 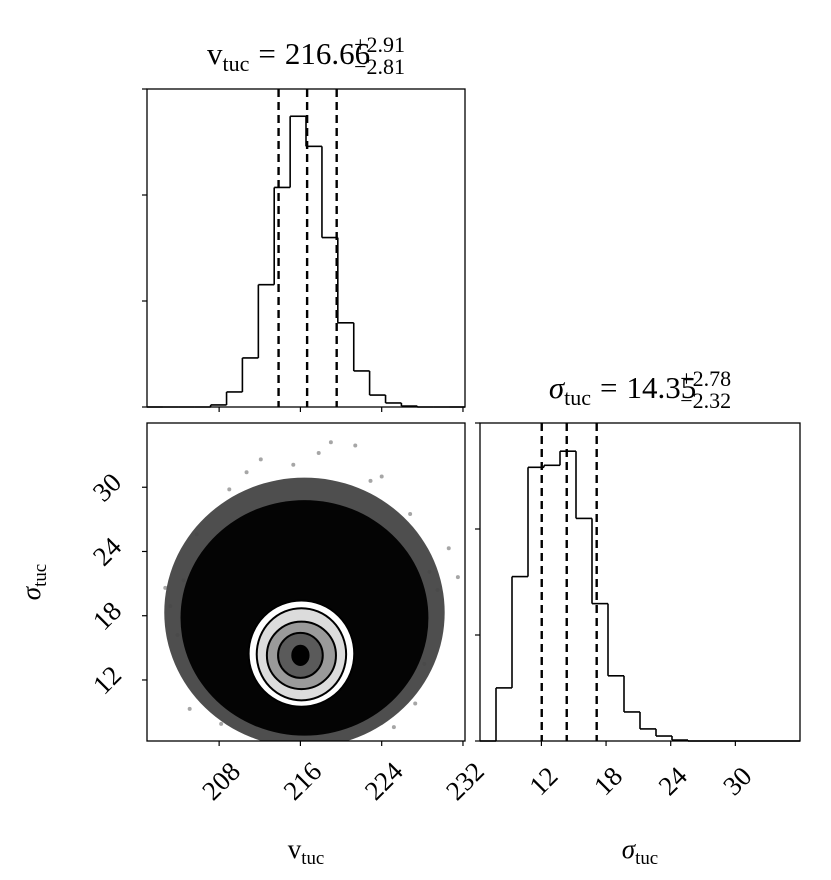 What do you see at coordinates (379, 44) in the screenshot?
I see `upper-error: +2.91` at bounding box center [379, 44].